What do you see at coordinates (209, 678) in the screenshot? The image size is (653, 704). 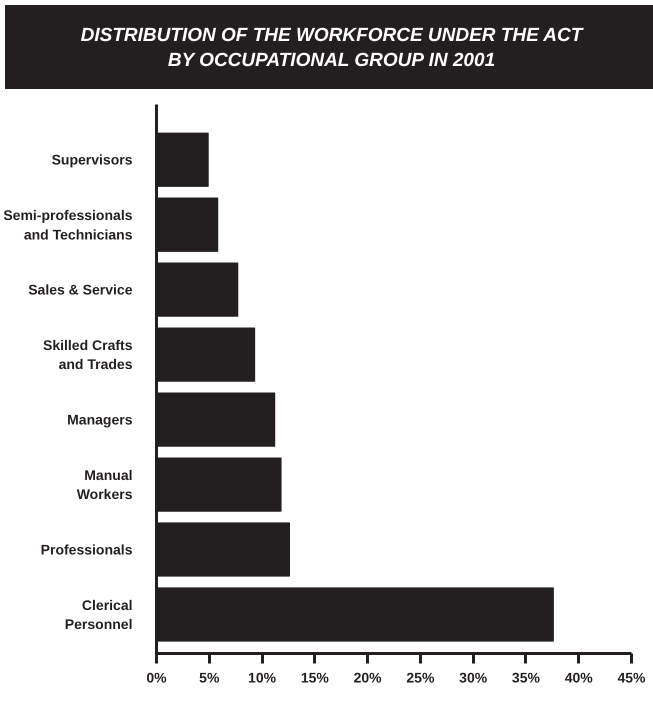 I see `x-tick-label: 5%` at bounding box center [209, 678].